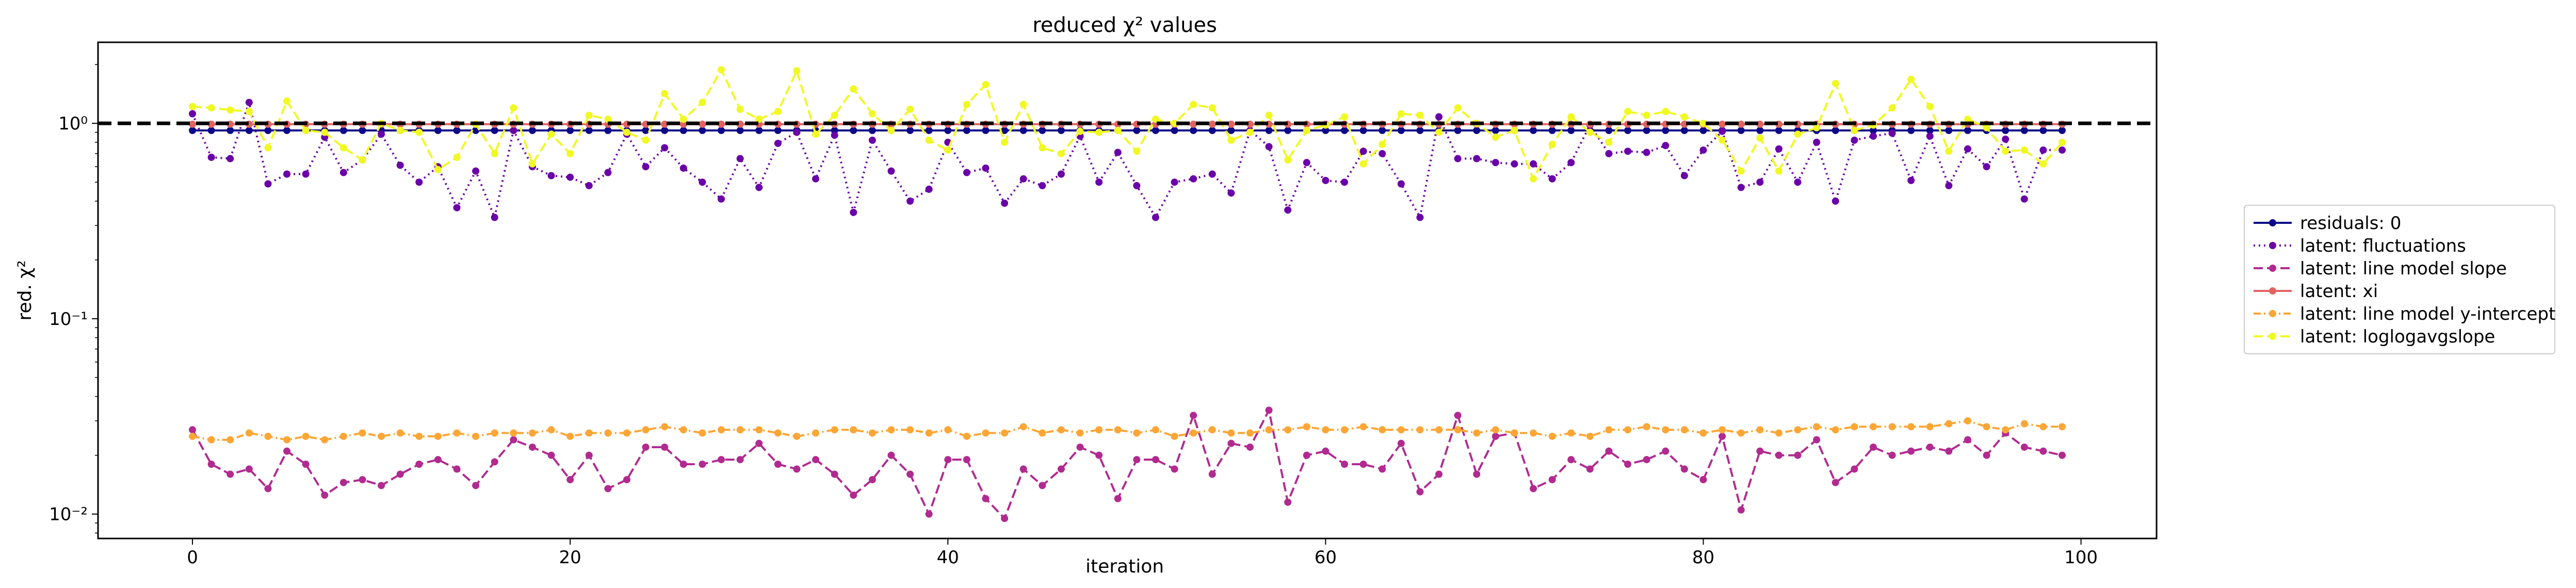 The width and height of the screenshot is (2576, 588). I want to click on legend-marker, so click(2272, 337).